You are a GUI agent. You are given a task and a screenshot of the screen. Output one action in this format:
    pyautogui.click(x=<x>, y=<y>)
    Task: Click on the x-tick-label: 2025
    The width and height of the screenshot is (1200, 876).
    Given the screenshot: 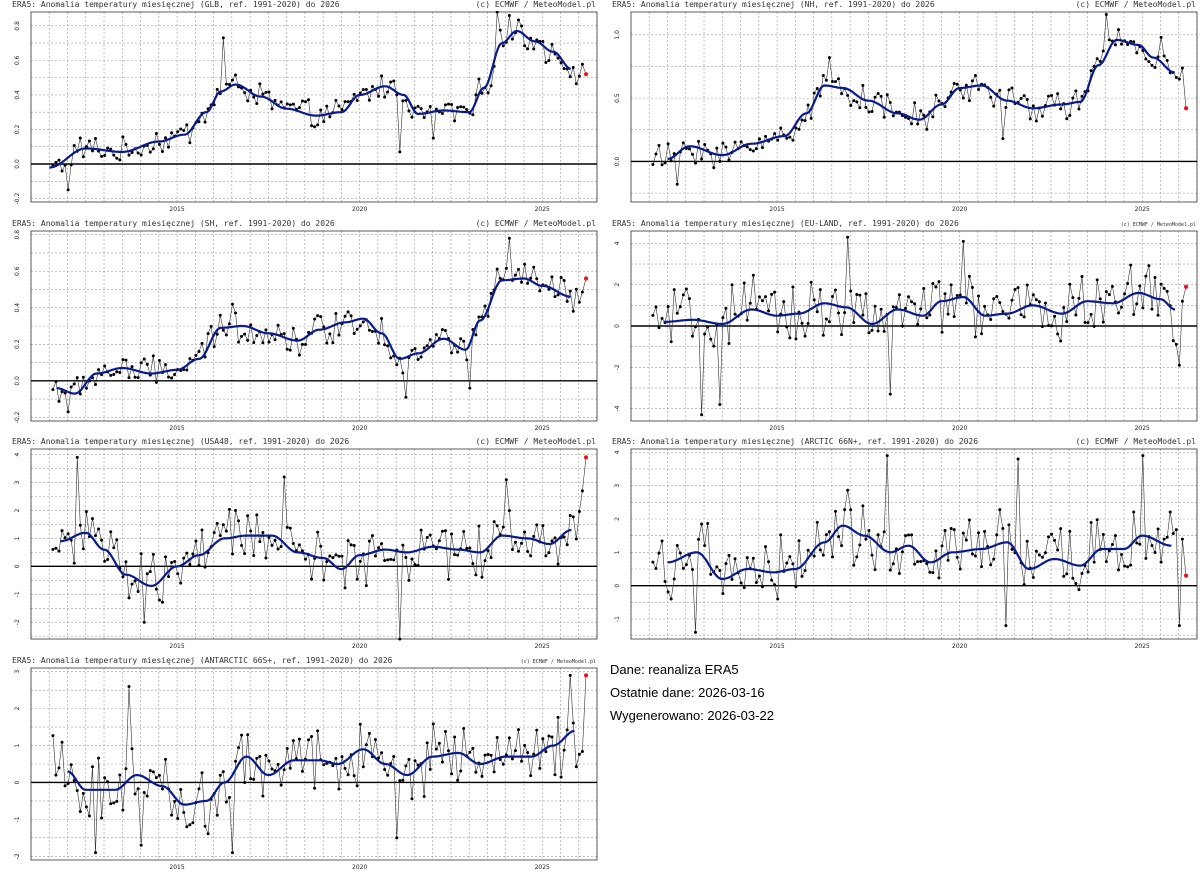 What is the action you would take?
    pyautogui.click(x=542, y=209)
    